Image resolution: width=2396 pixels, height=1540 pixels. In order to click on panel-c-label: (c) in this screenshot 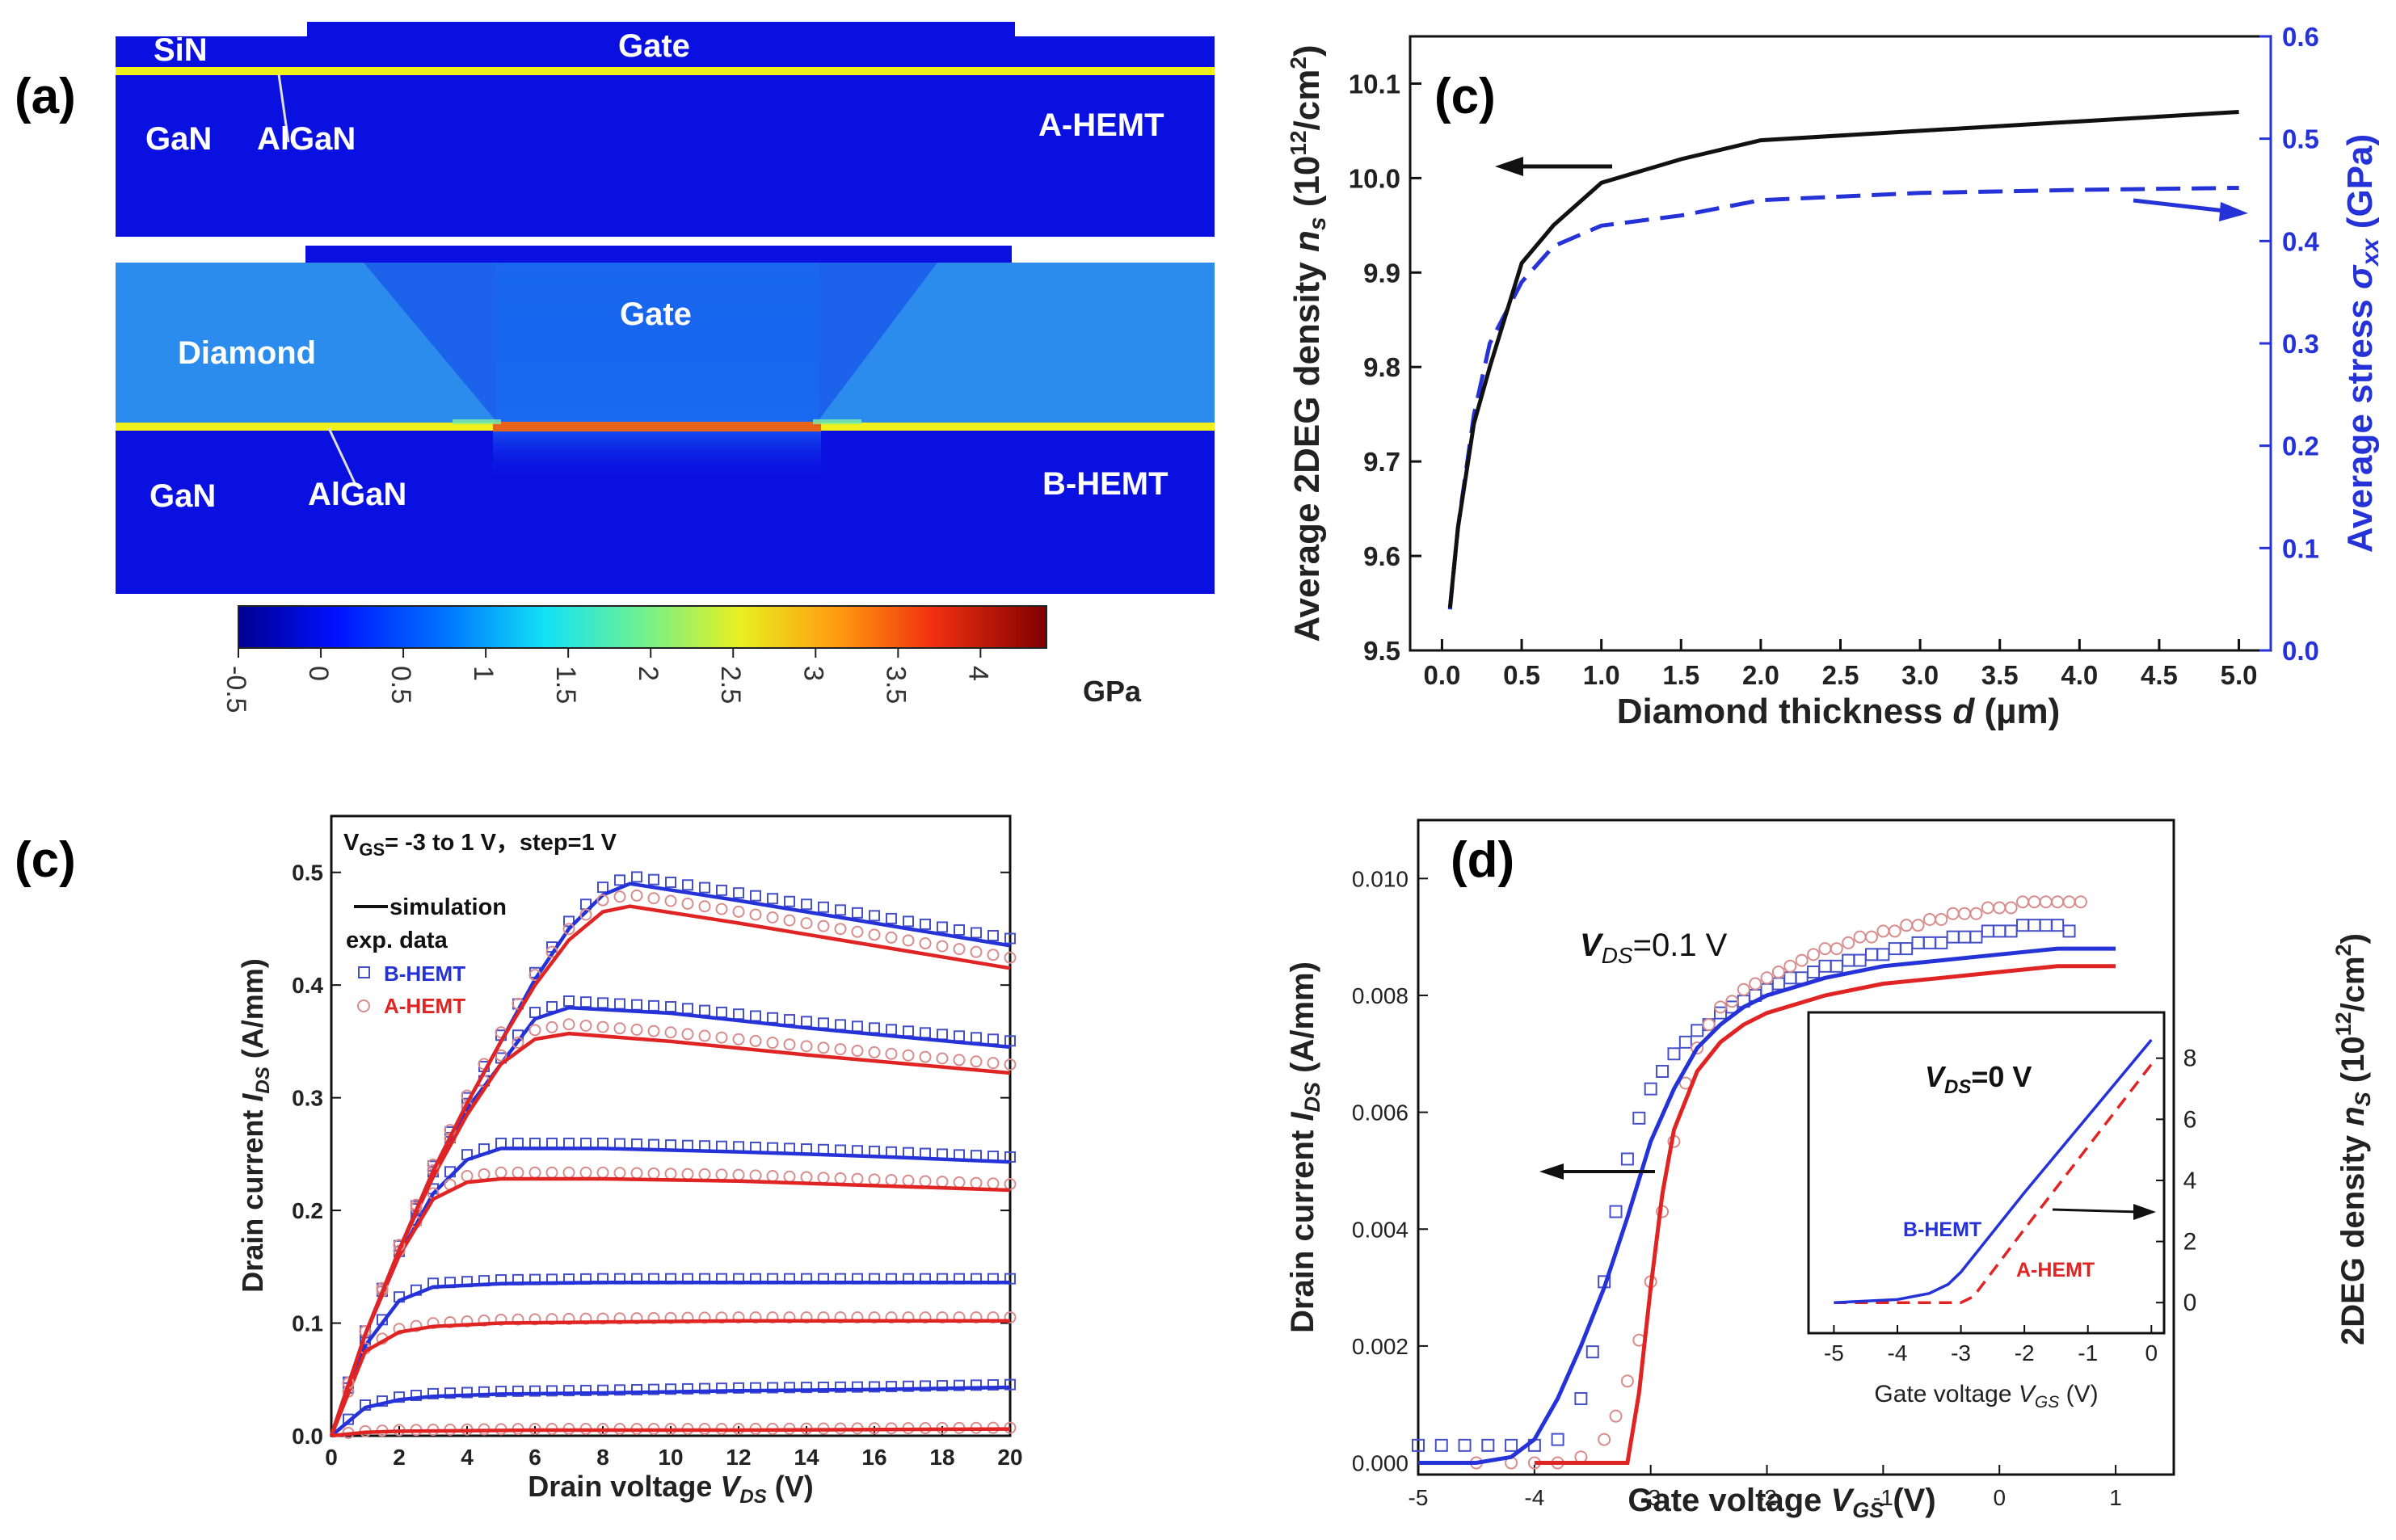, I will do `click(45, 860)`.